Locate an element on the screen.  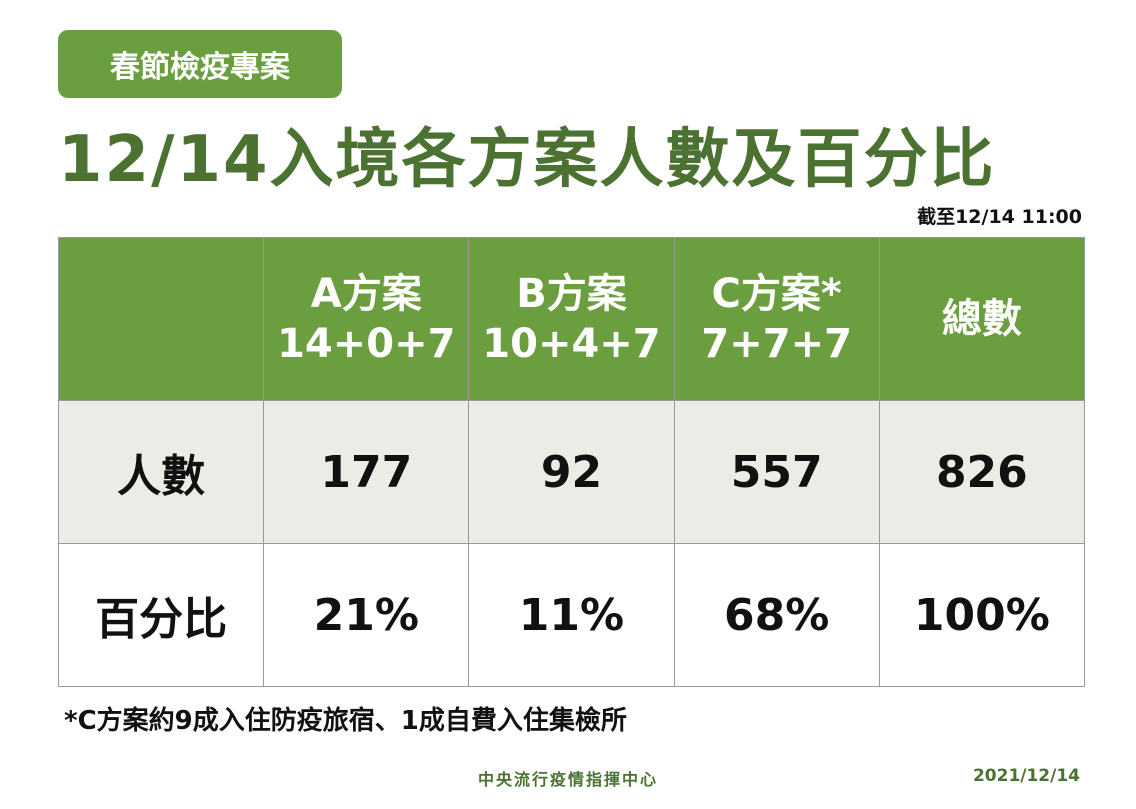
cell: 68% is located at coordinates (776, 615).